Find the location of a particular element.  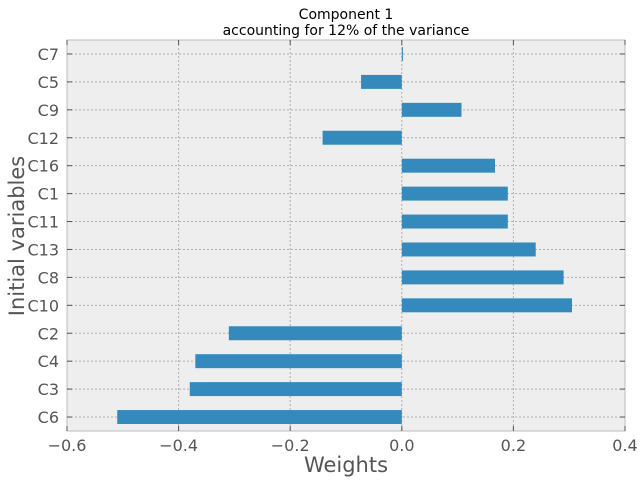

bar-c13 is located at coordinates (468, 249).